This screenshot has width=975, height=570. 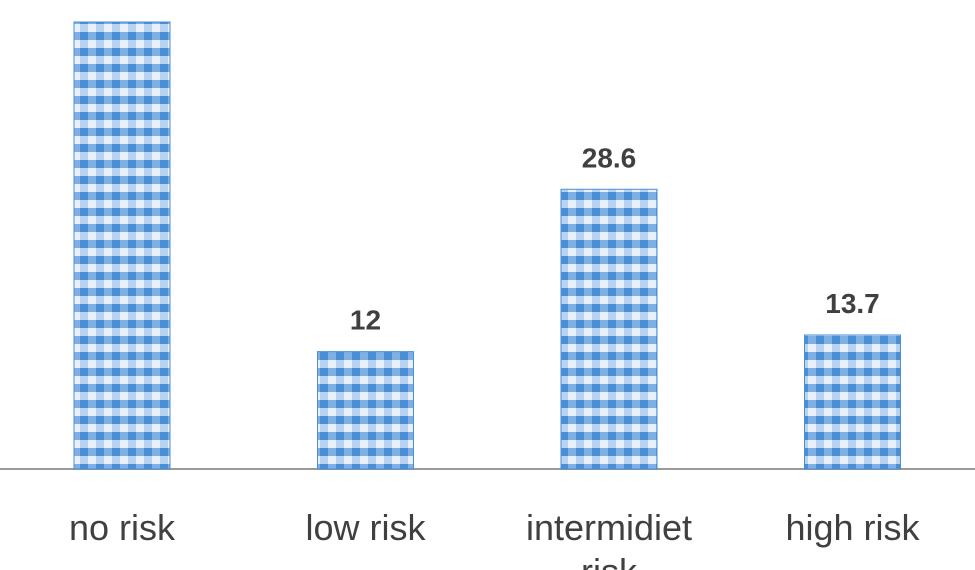 I want to click on value-label: 13.7, so click(x=852, y=303).